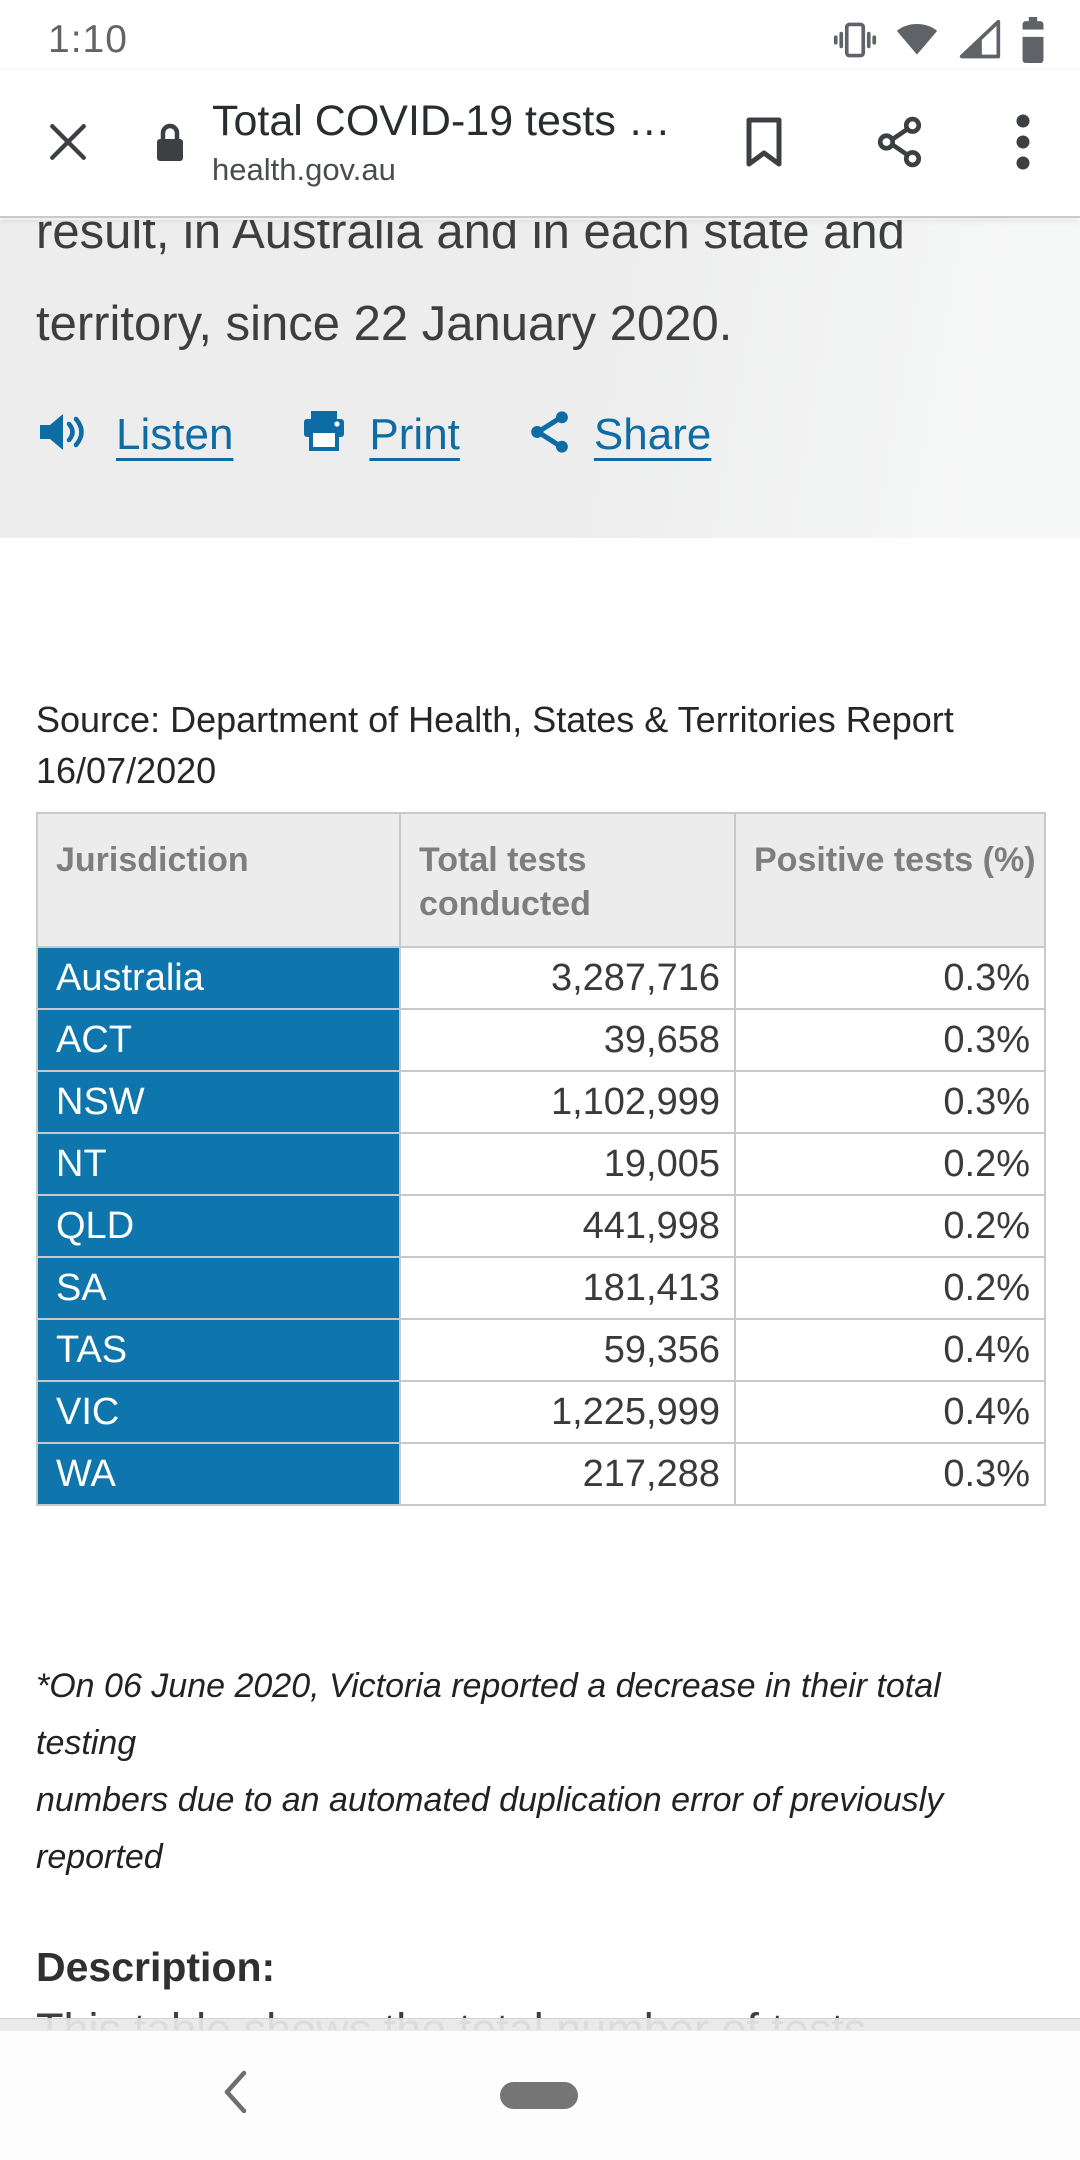  I want to click on description-heading: Description:, so click(156, 1967).